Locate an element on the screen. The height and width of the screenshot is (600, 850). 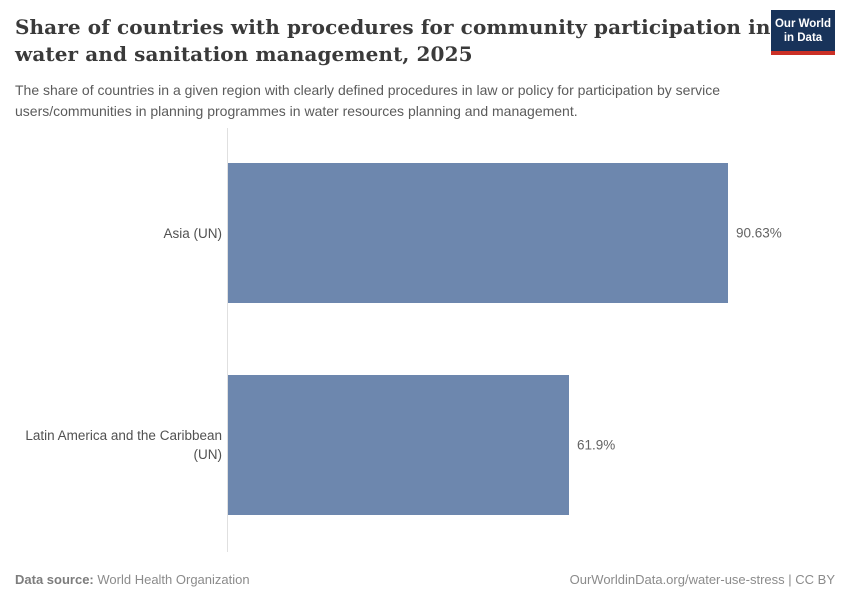
data-source-label: Data source: is located at coordinates (54, 579).